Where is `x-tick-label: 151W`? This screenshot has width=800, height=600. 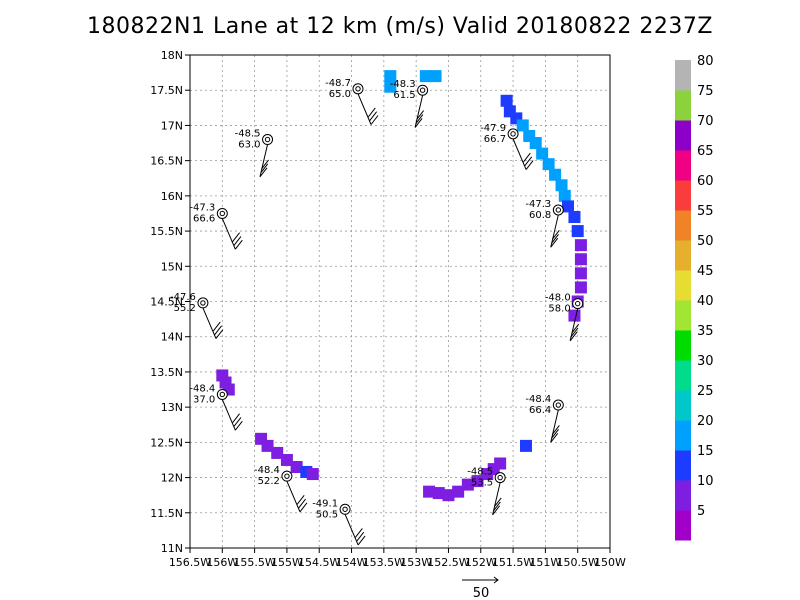 x-tick-label: 151W is located at coordinates (545, 562).